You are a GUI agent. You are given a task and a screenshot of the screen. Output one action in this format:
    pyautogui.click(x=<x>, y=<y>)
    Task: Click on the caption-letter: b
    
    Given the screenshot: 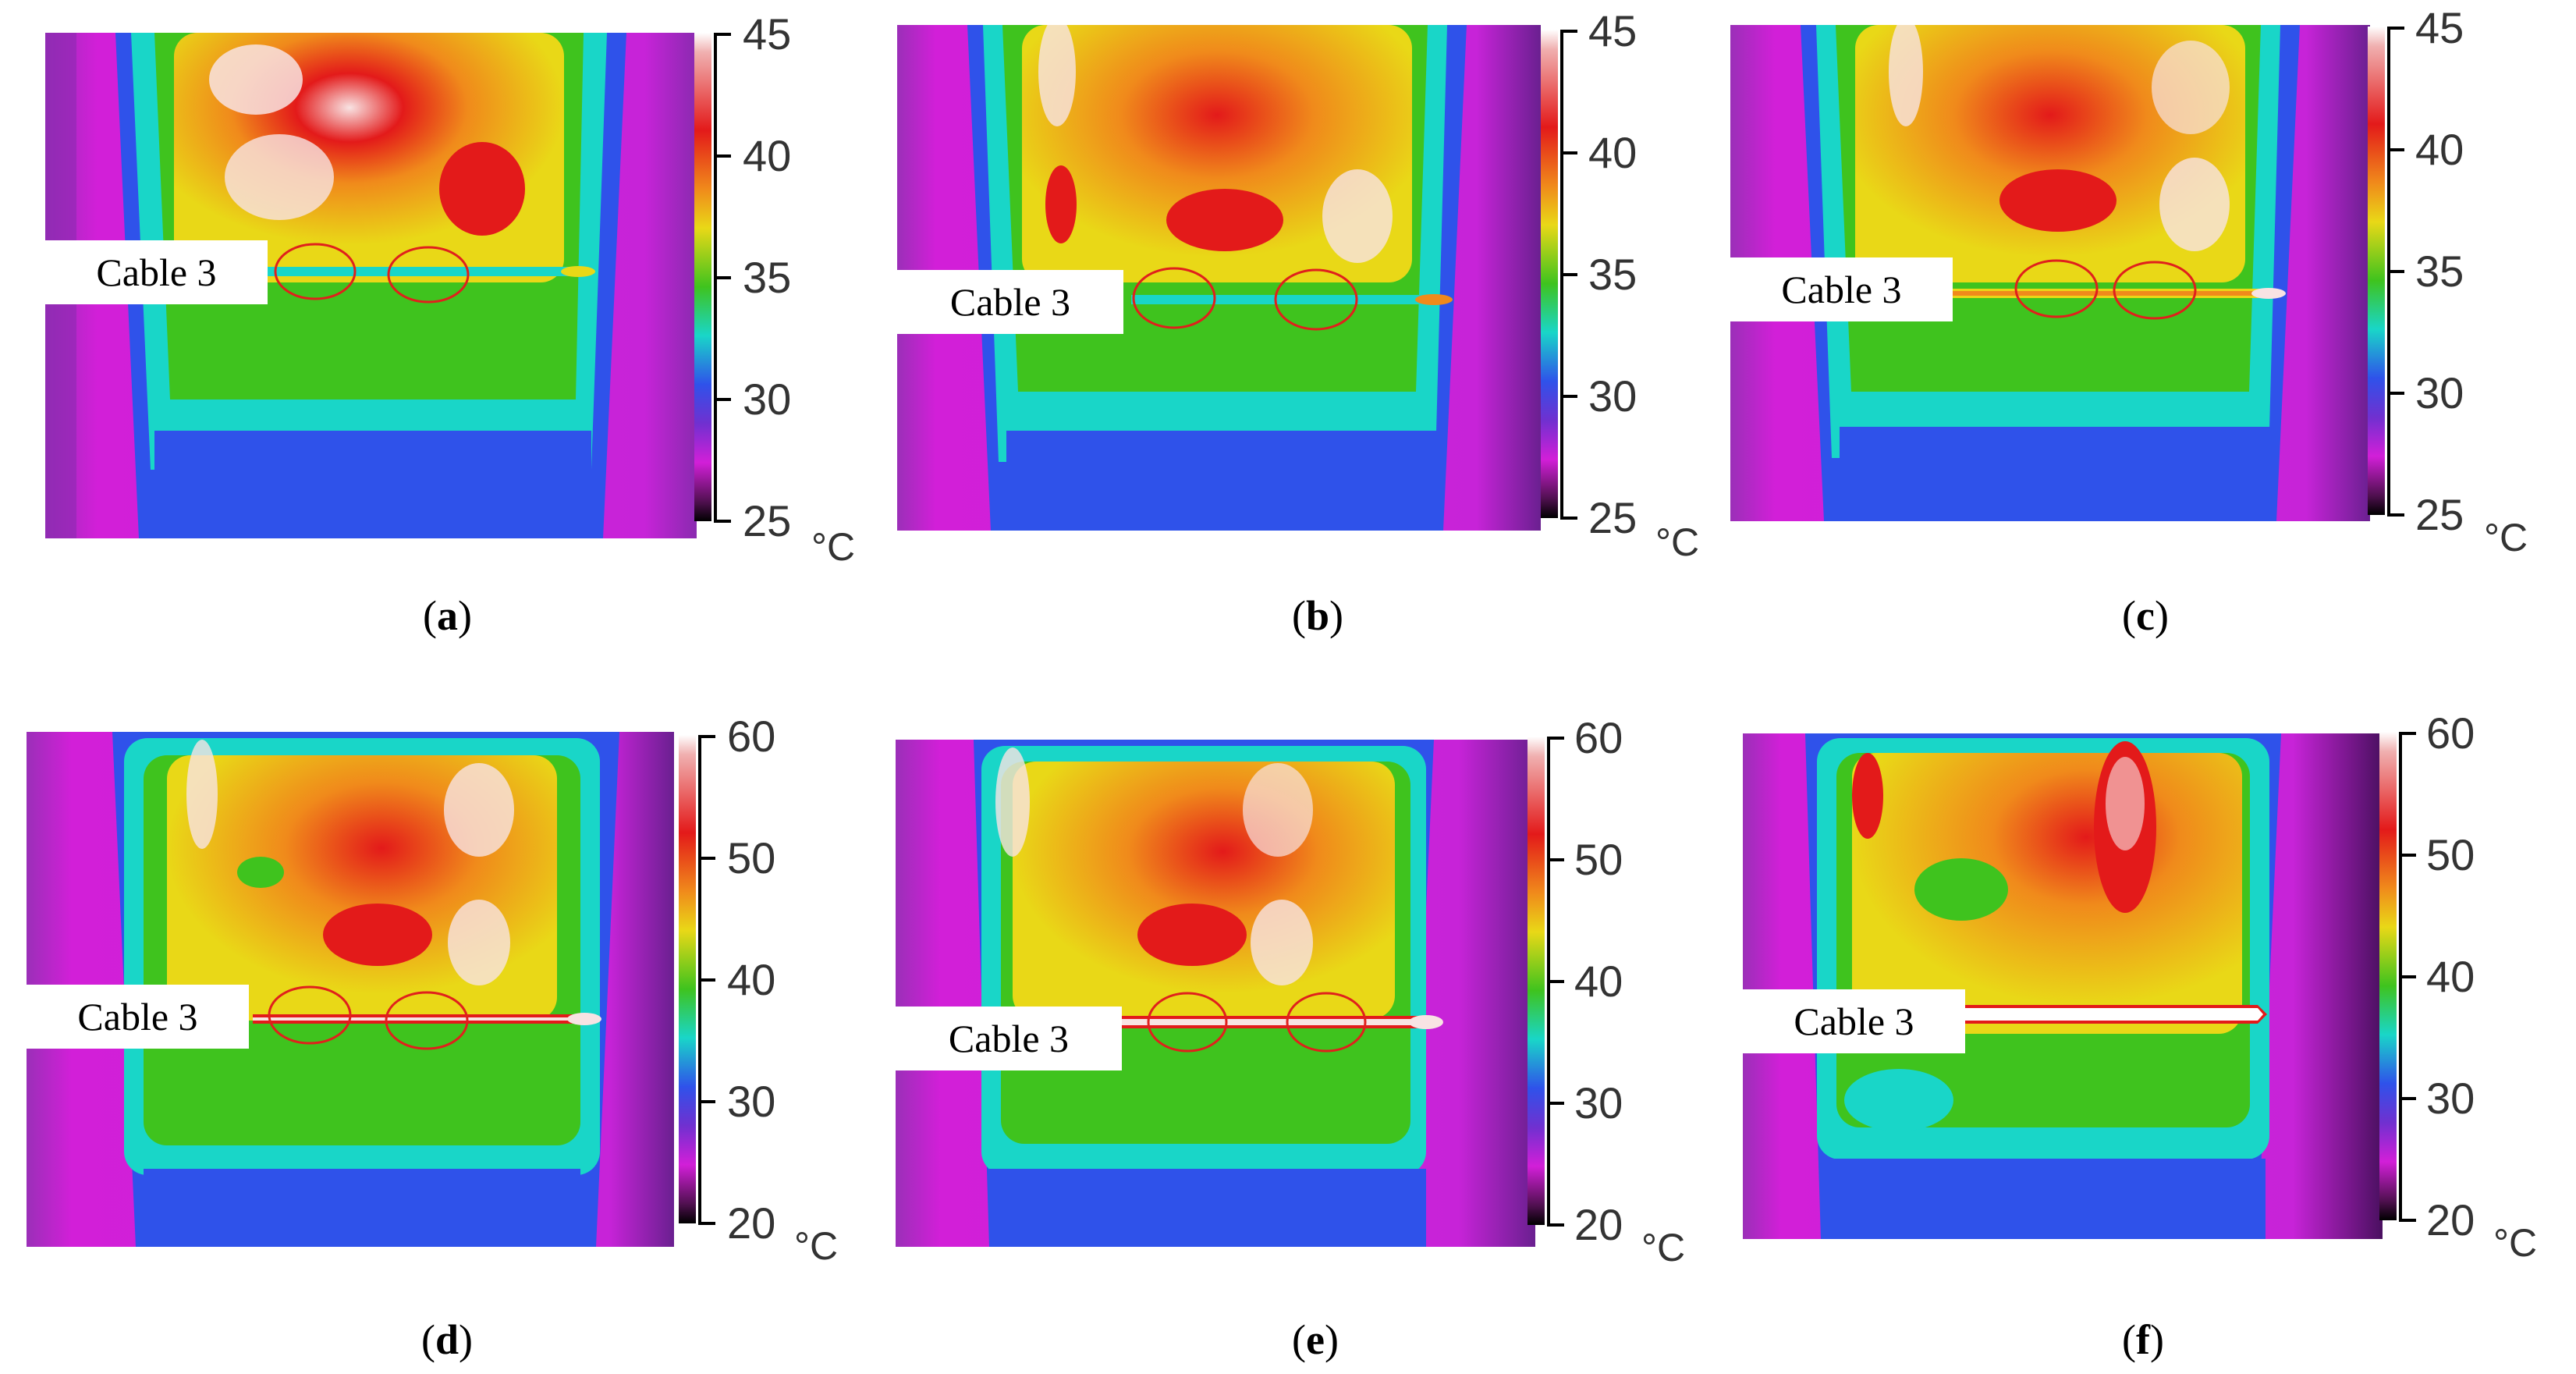 What is the action you would take?
    pyautogui.click(x=1317, y=615)
    